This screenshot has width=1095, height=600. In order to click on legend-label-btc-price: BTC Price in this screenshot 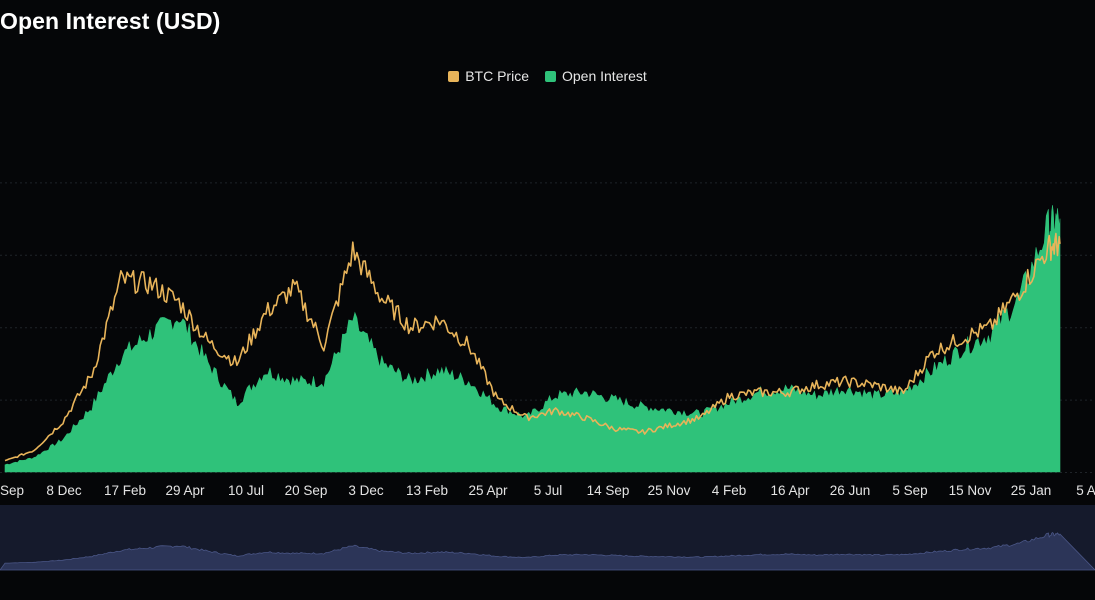, I will do `click(497, 76)`.